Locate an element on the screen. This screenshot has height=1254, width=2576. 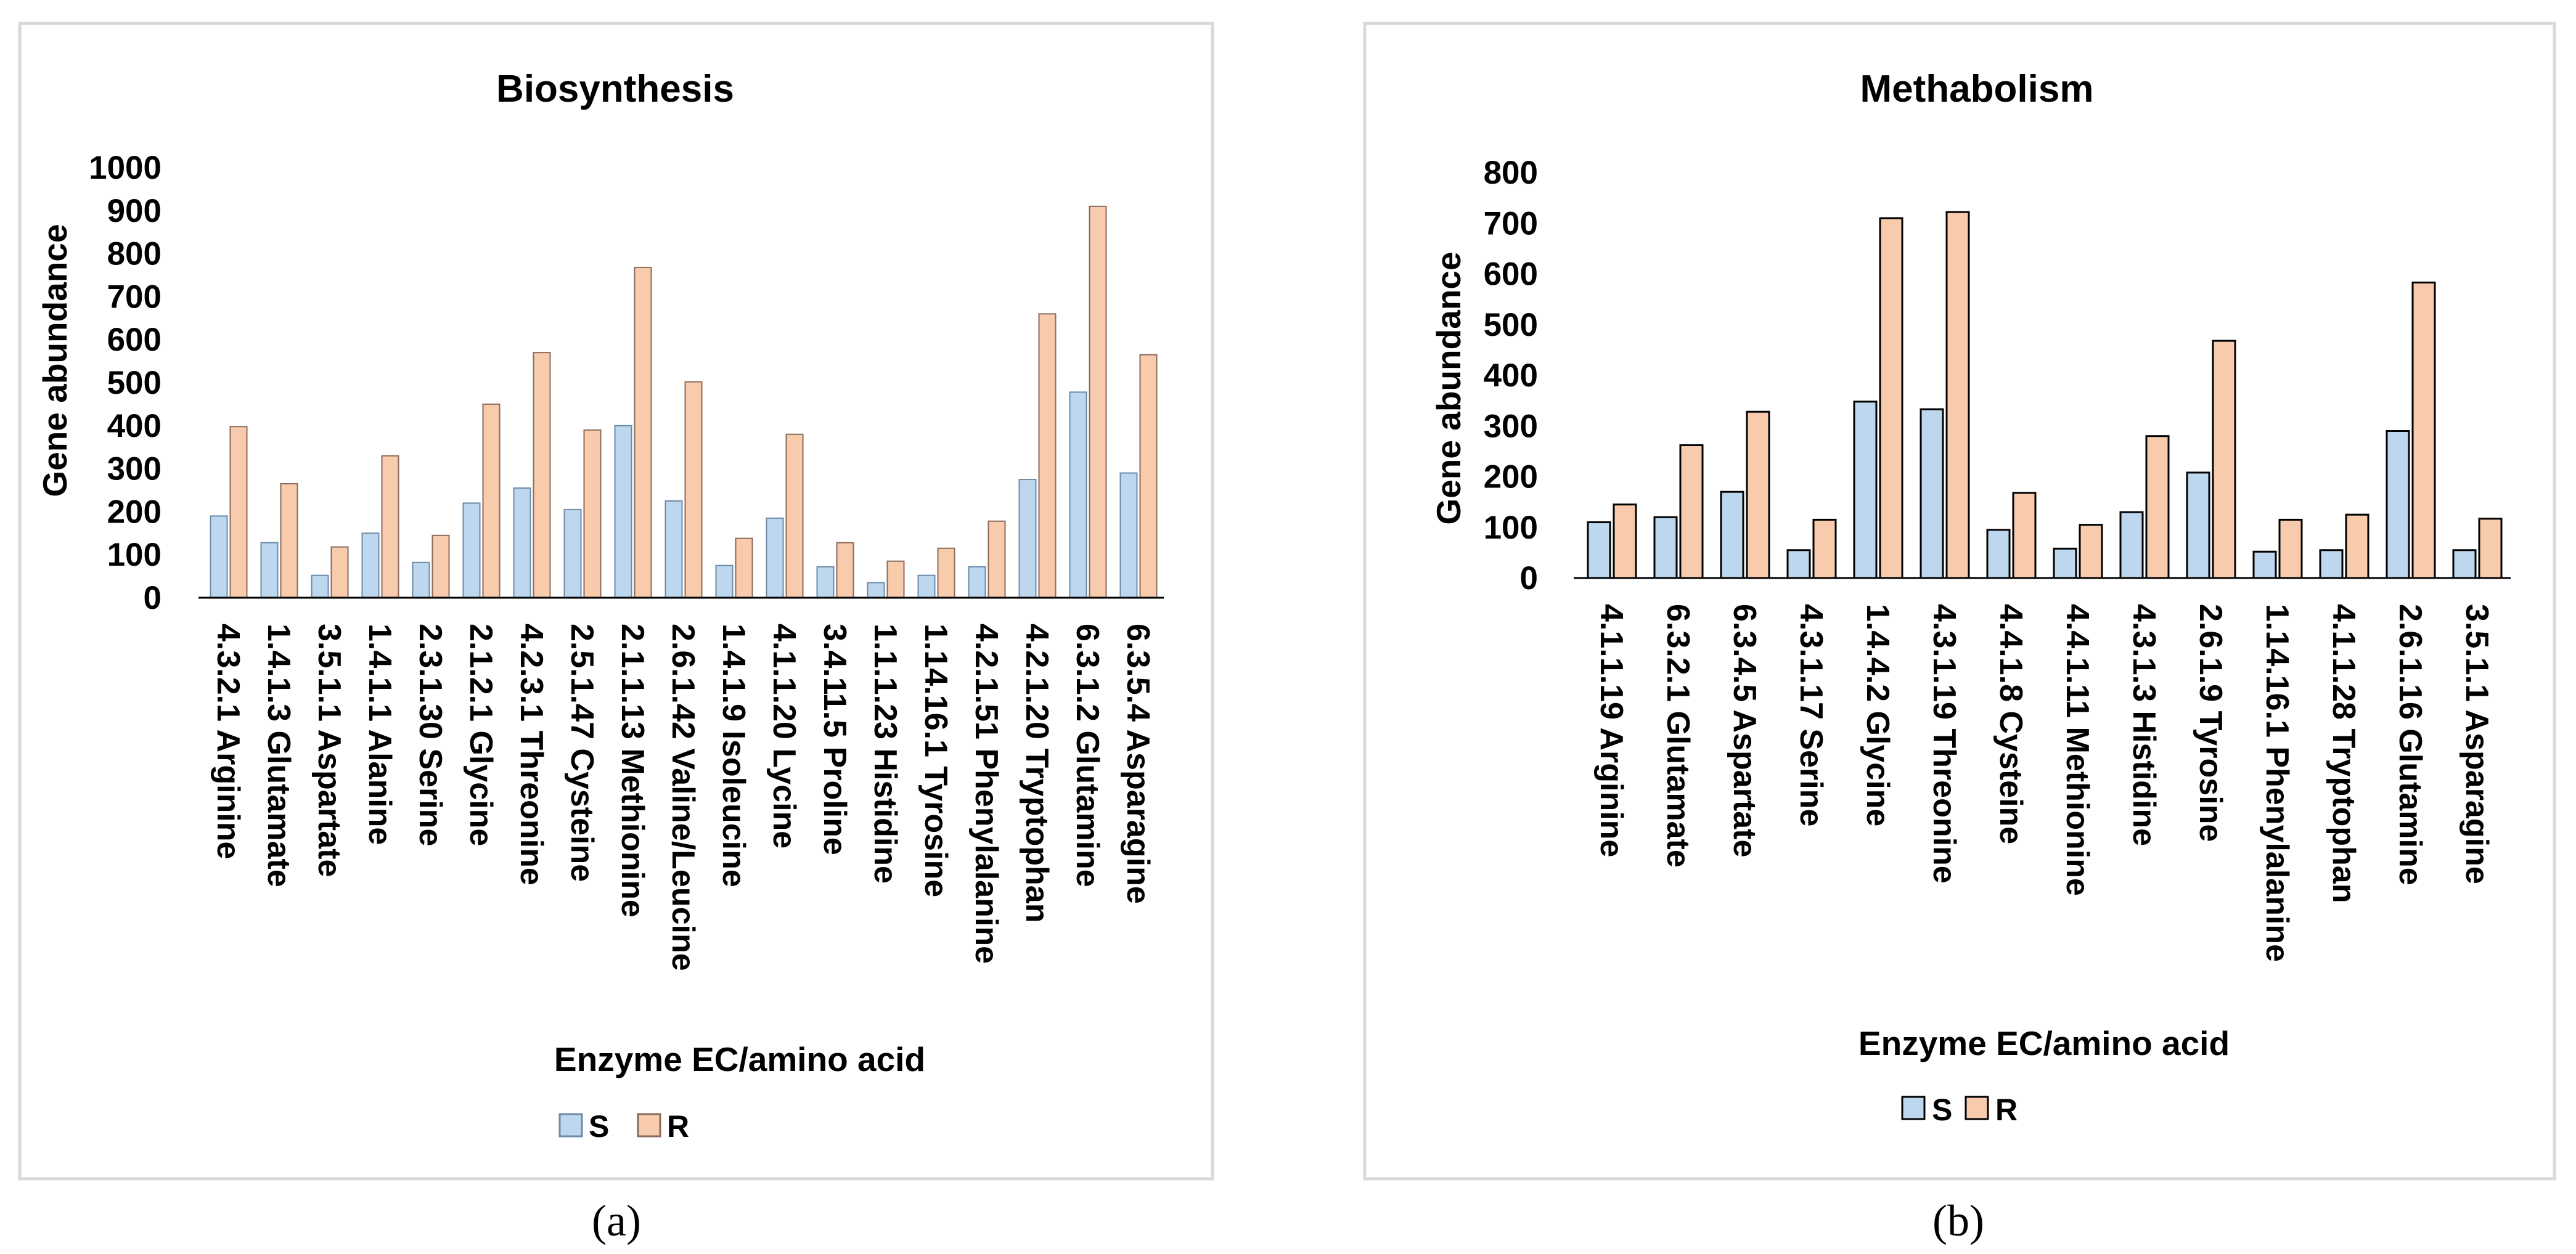
x-tick-label: 3.5.1.1 Aspartate is located at coordinates (329, 750).